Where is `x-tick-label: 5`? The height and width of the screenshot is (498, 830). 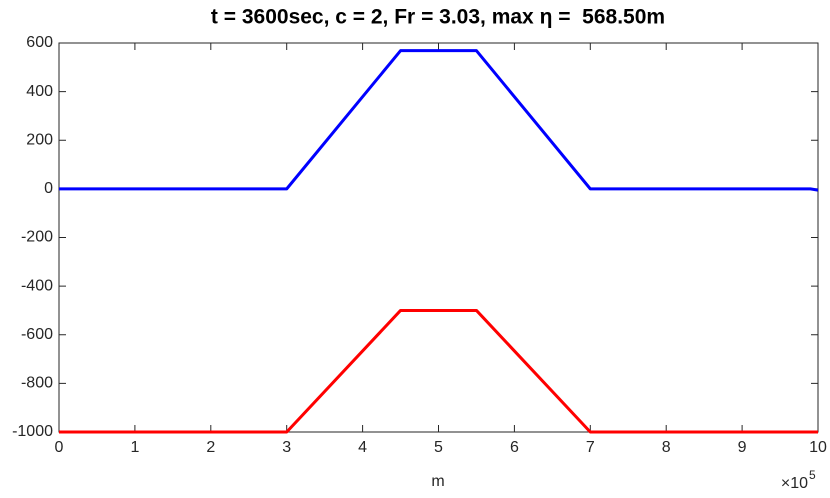
x-tick-label: 5 is located at coordinates (438, 447).